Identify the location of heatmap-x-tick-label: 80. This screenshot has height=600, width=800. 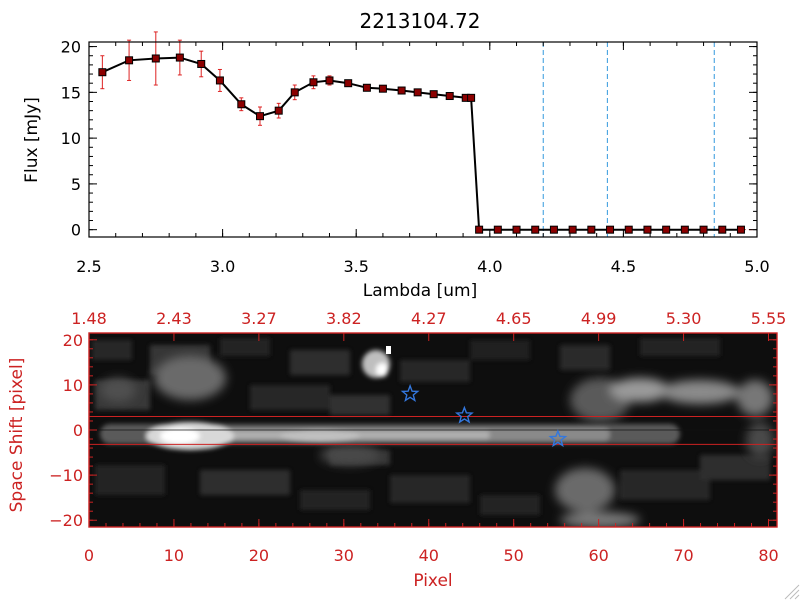
(768, 555).